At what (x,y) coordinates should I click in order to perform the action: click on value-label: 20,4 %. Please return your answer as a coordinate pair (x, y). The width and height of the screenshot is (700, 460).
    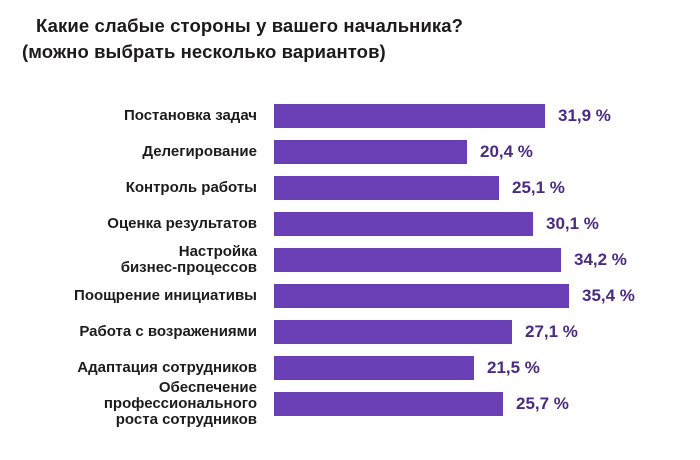
    Looking at the image, I should click on (506, 151).